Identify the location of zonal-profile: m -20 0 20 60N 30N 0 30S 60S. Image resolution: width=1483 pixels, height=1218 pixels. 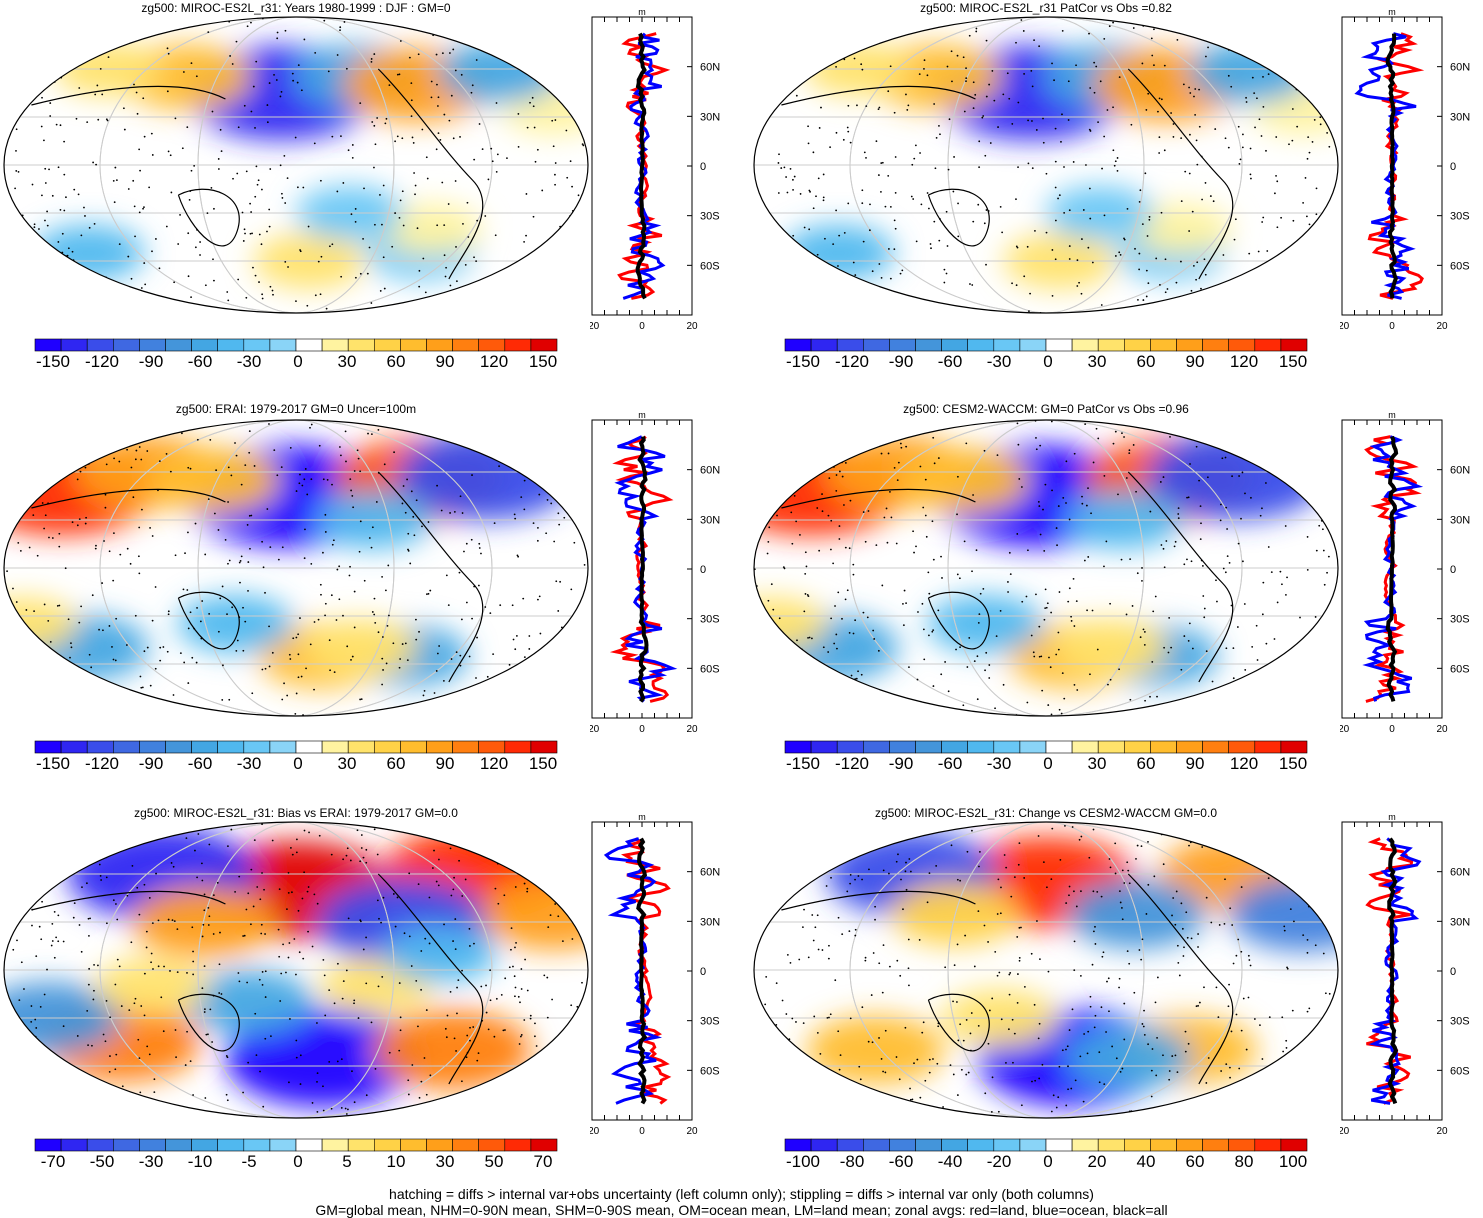
(1405, 169).